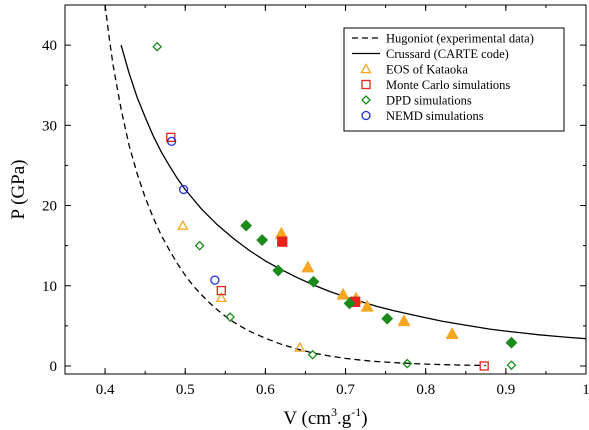 Image resolution: width=589 pixels, height=430 pixels. Describe the element at coordinates (334, 412) in the screenshot. I see `x-axis-title-sup1: 3` at that location.